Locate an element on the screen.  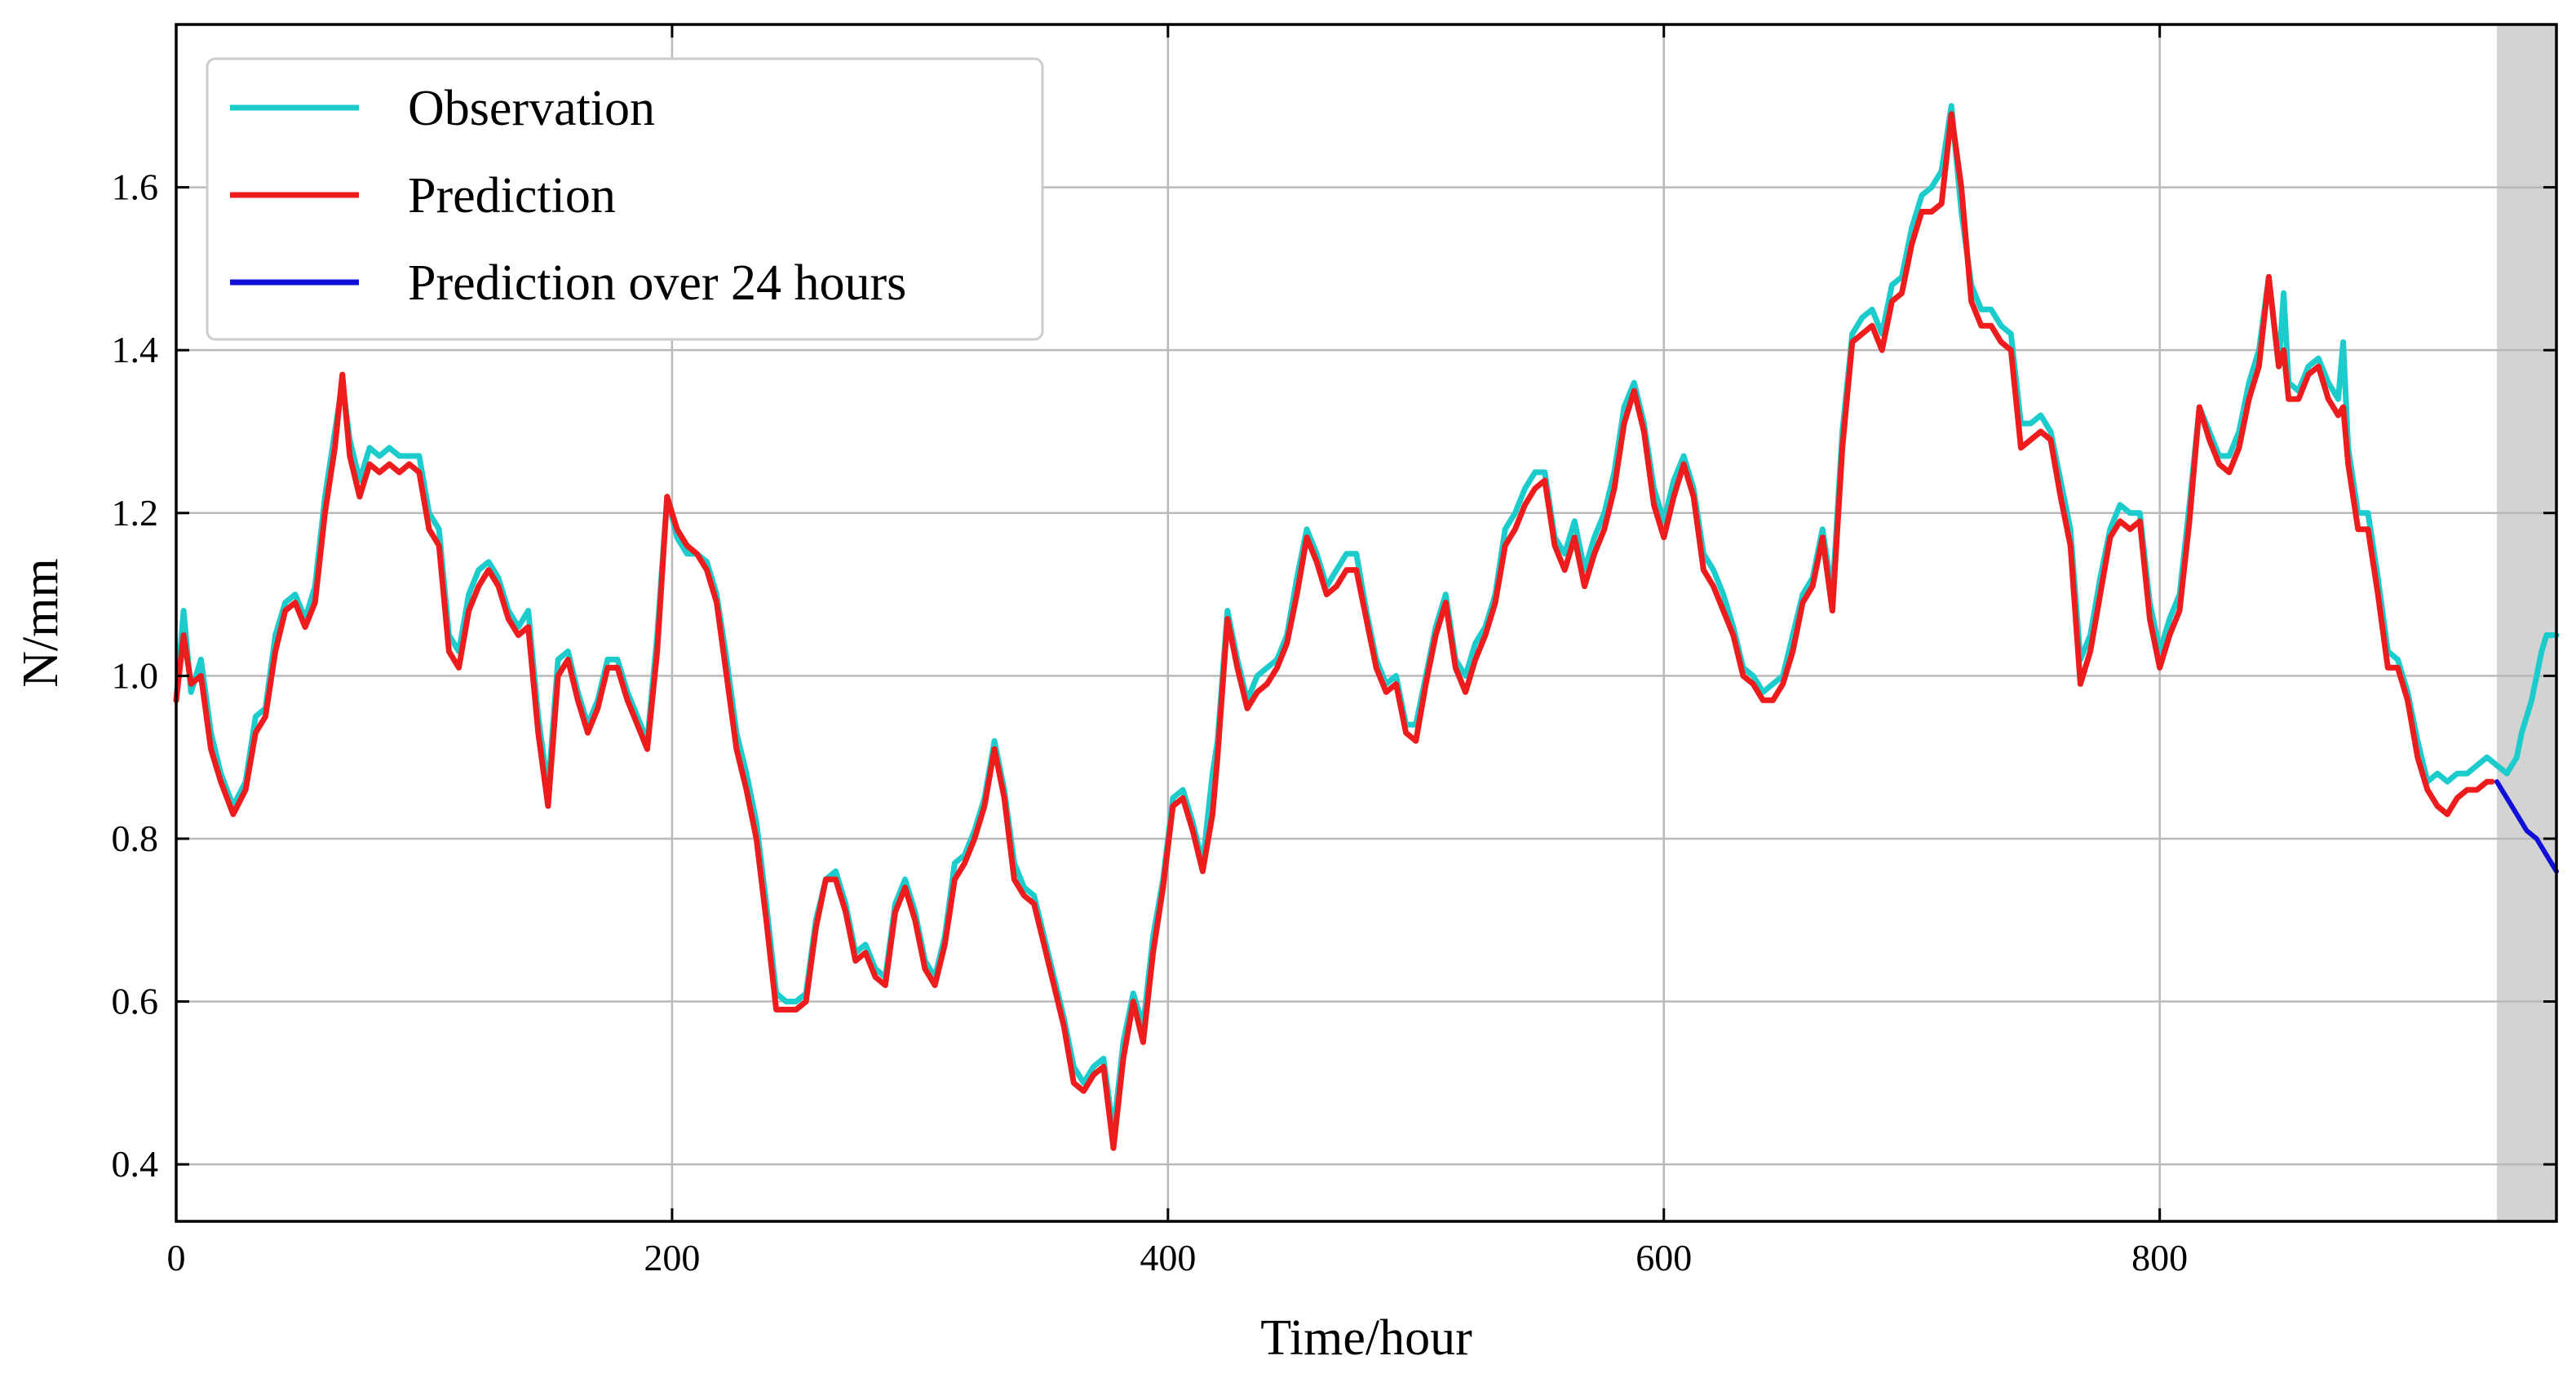
y-tick-label: 1.6 is located at coordinates (135, 187).